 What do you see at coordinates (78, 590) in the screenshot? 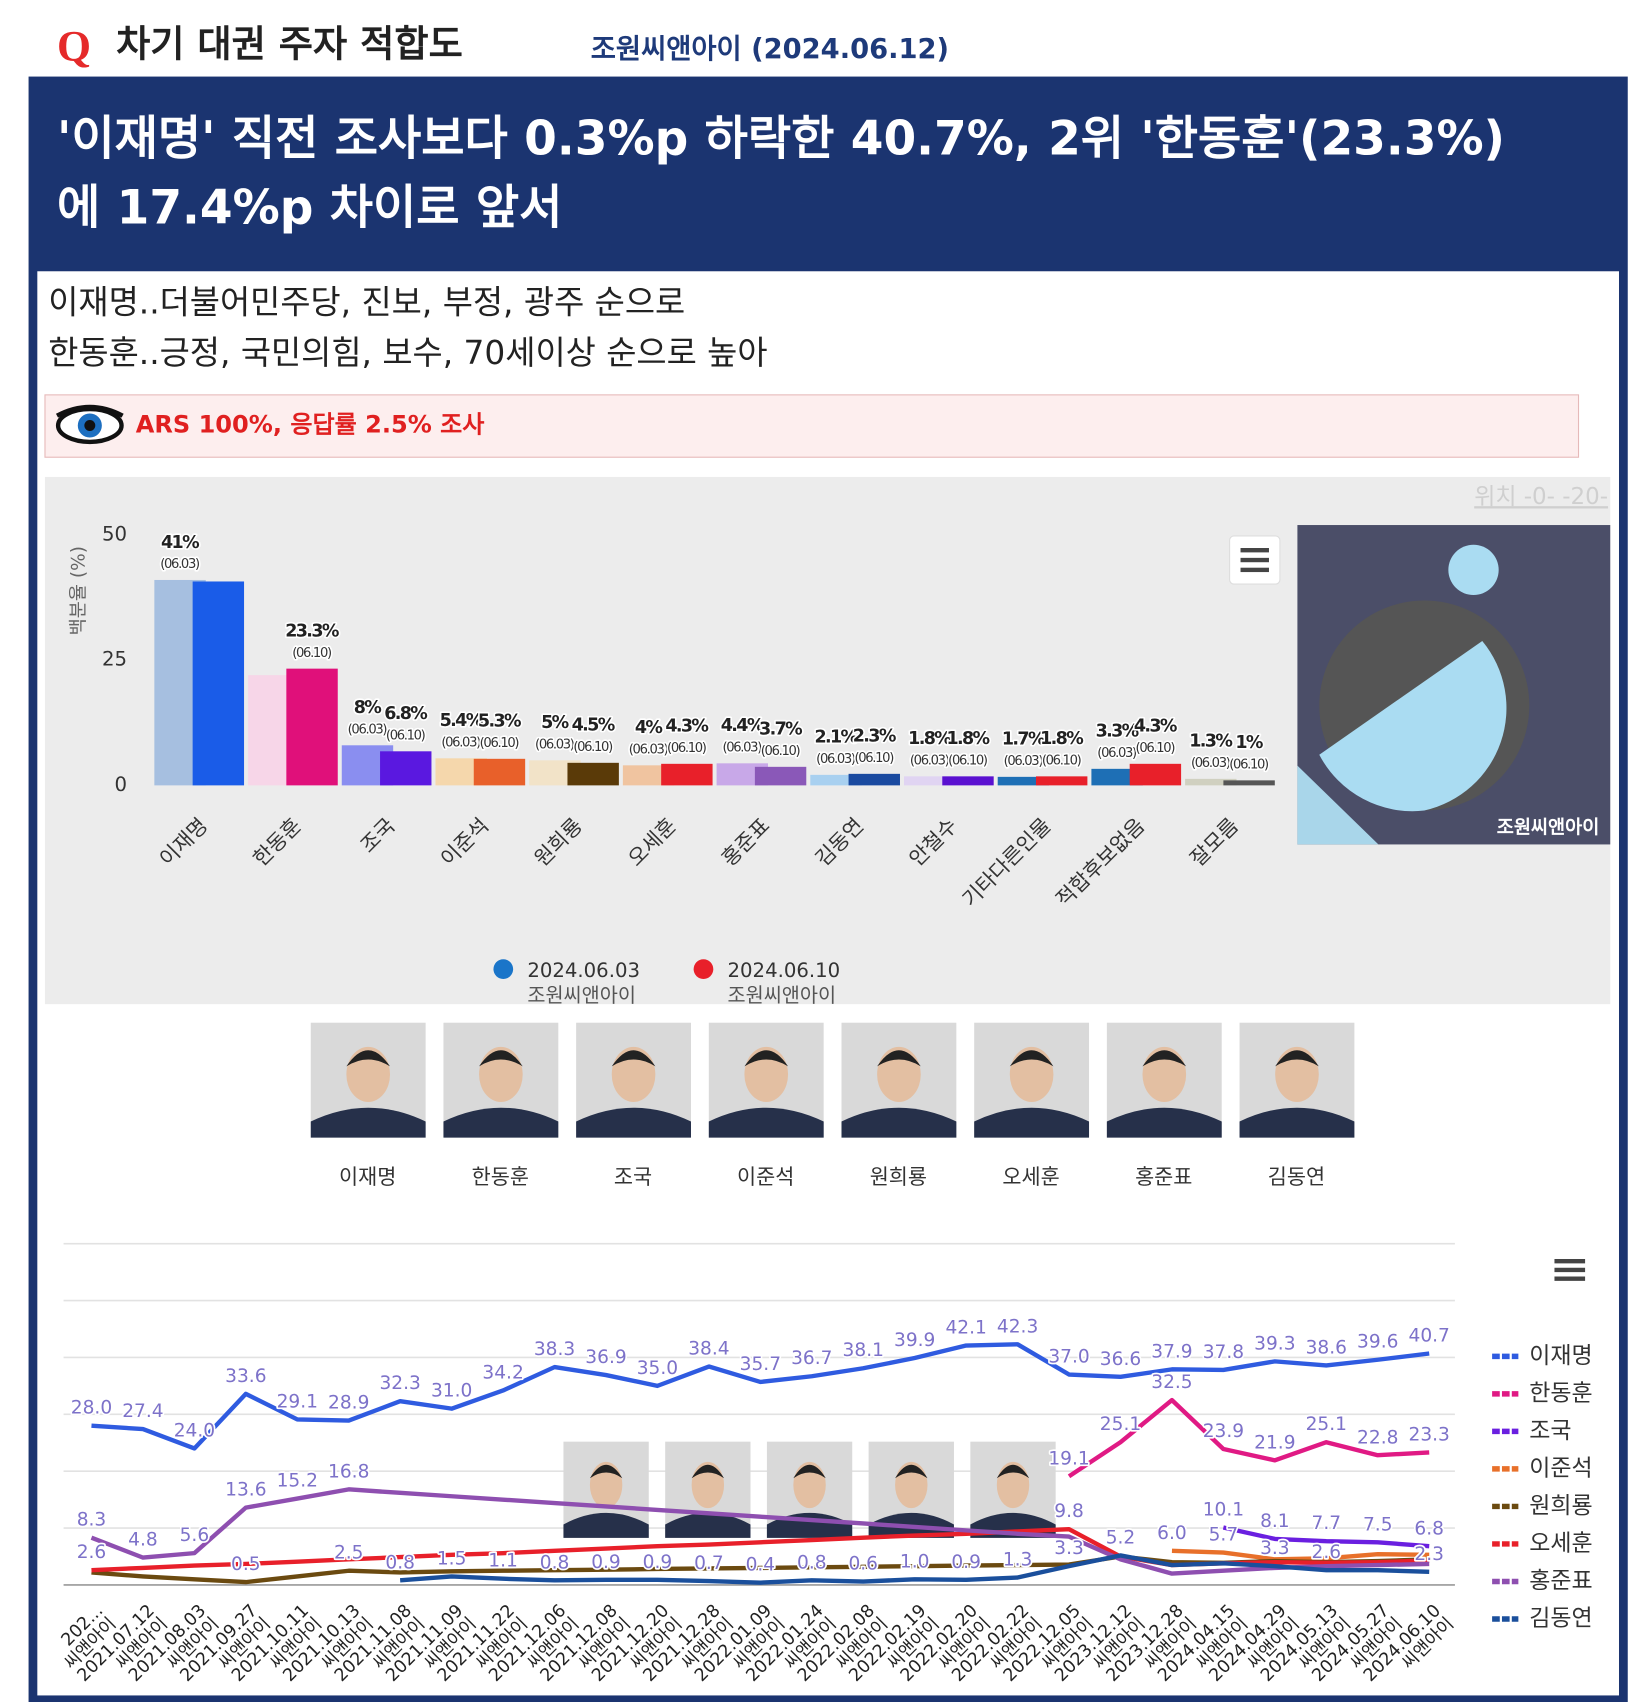
I see `y-axis-label: 백분율 (%)` at bounding box center [78, 590].